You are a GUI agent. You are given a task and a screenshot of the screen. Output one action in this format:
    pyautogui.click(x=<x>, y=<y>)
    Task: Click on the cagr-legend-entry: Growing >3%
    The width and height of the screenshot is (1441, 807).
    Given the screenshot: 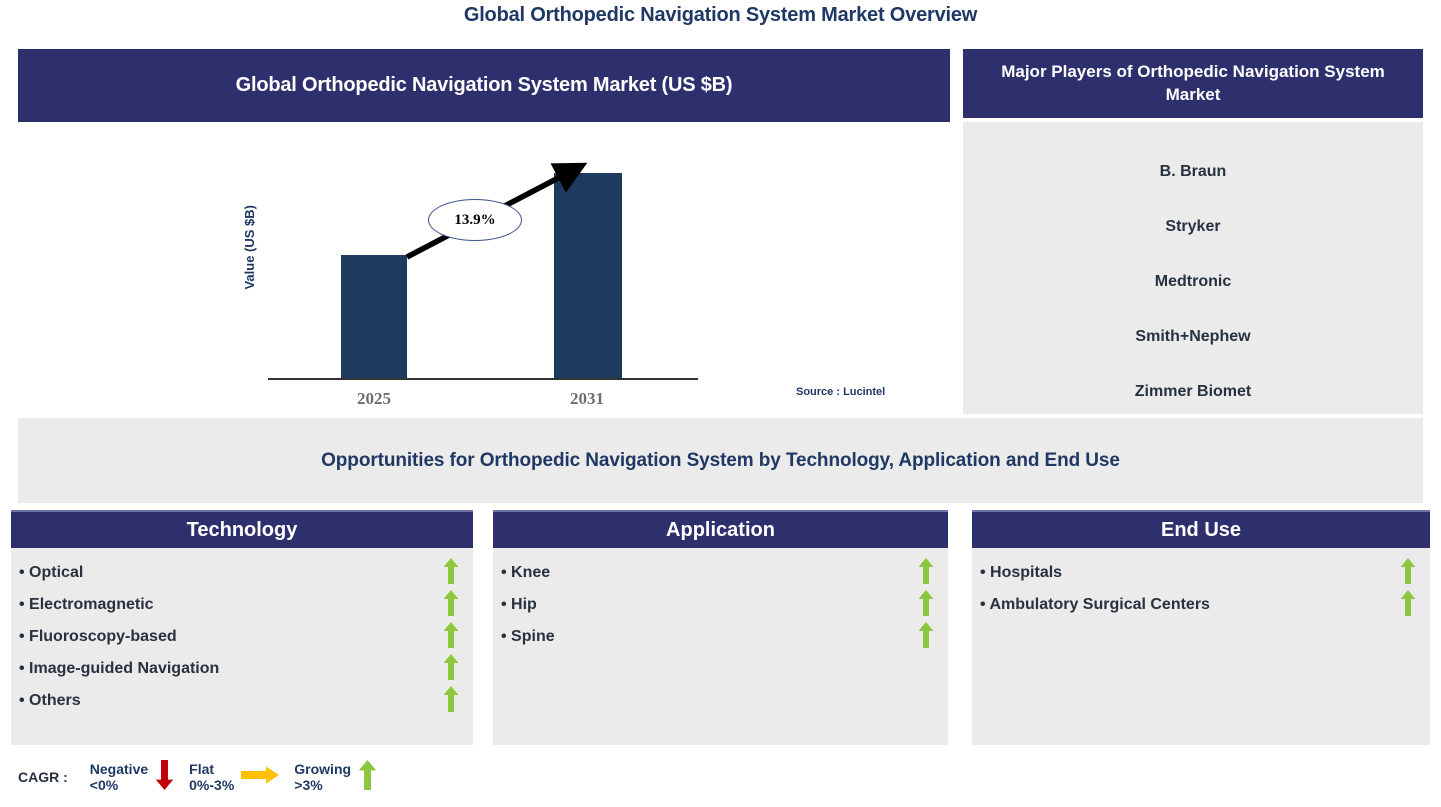 What is the action you would take?
    pyautogui.click(x=339, y=777)
    